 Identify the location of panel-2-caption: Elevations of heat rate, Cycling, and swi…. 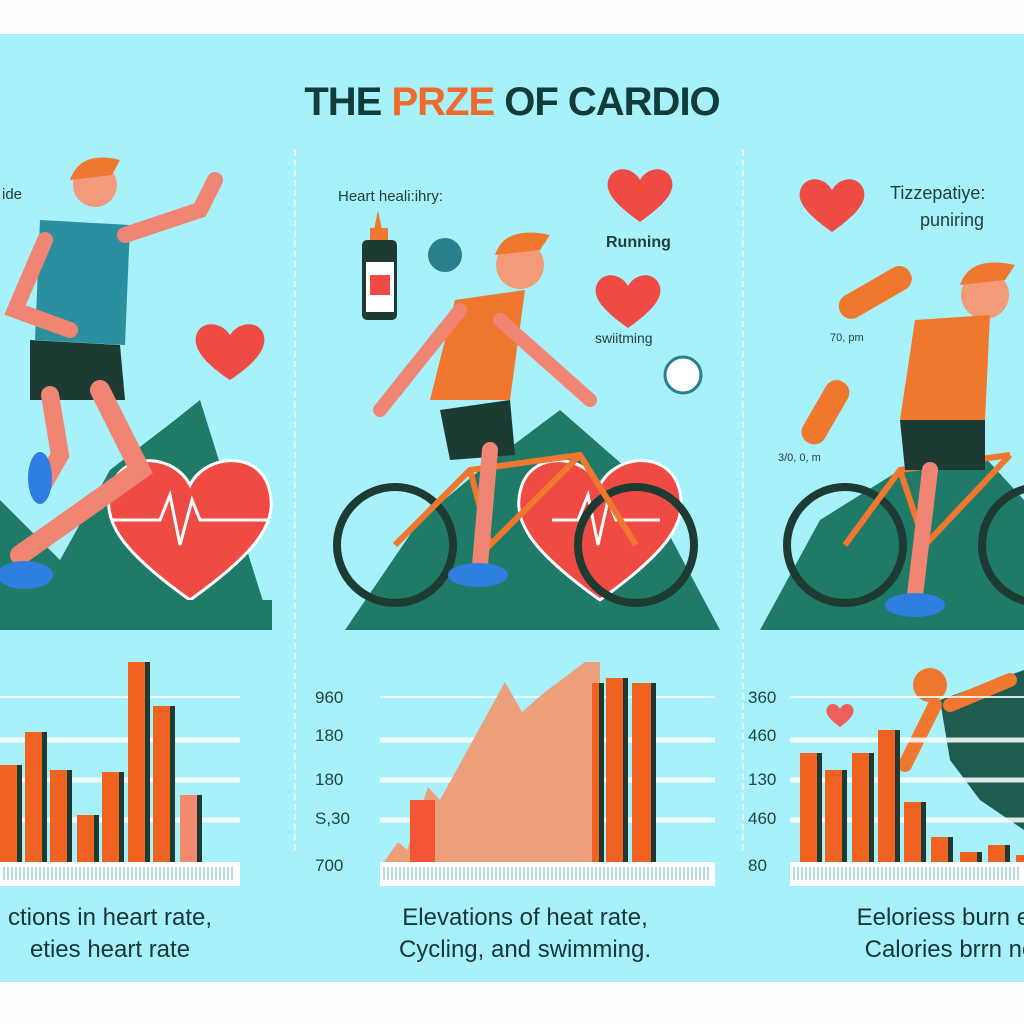
(525, 933).